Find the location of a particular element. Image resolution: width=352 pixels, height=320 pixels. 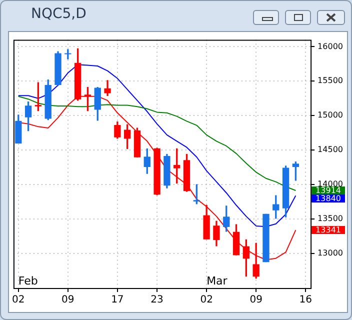

y-tick-label: 13000 is located at coordinates (331, 253).